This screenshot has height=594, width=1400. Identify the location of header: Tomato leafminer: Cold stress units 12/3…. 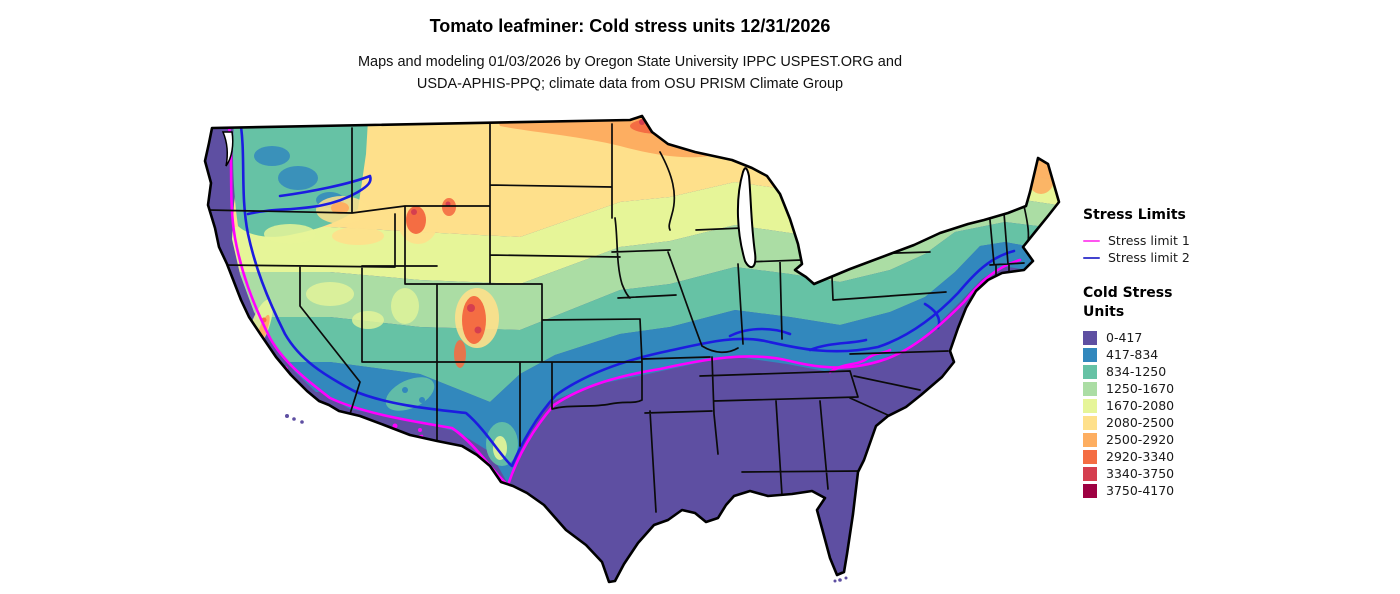
(630, 55).